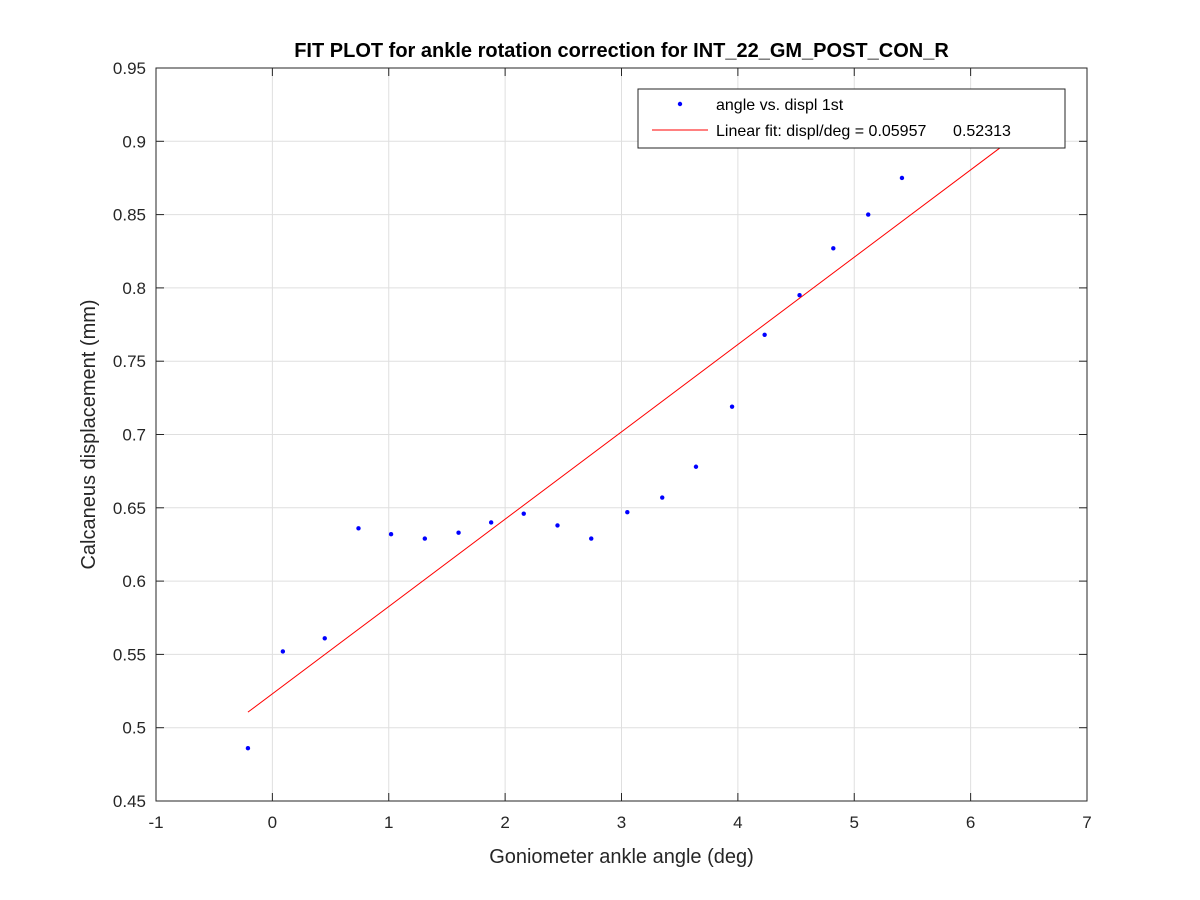 The image size is (1200, 900). Describe the element at coordinates (155, 822) in the screenshot. I see `x-tick-label: -1` at that location.